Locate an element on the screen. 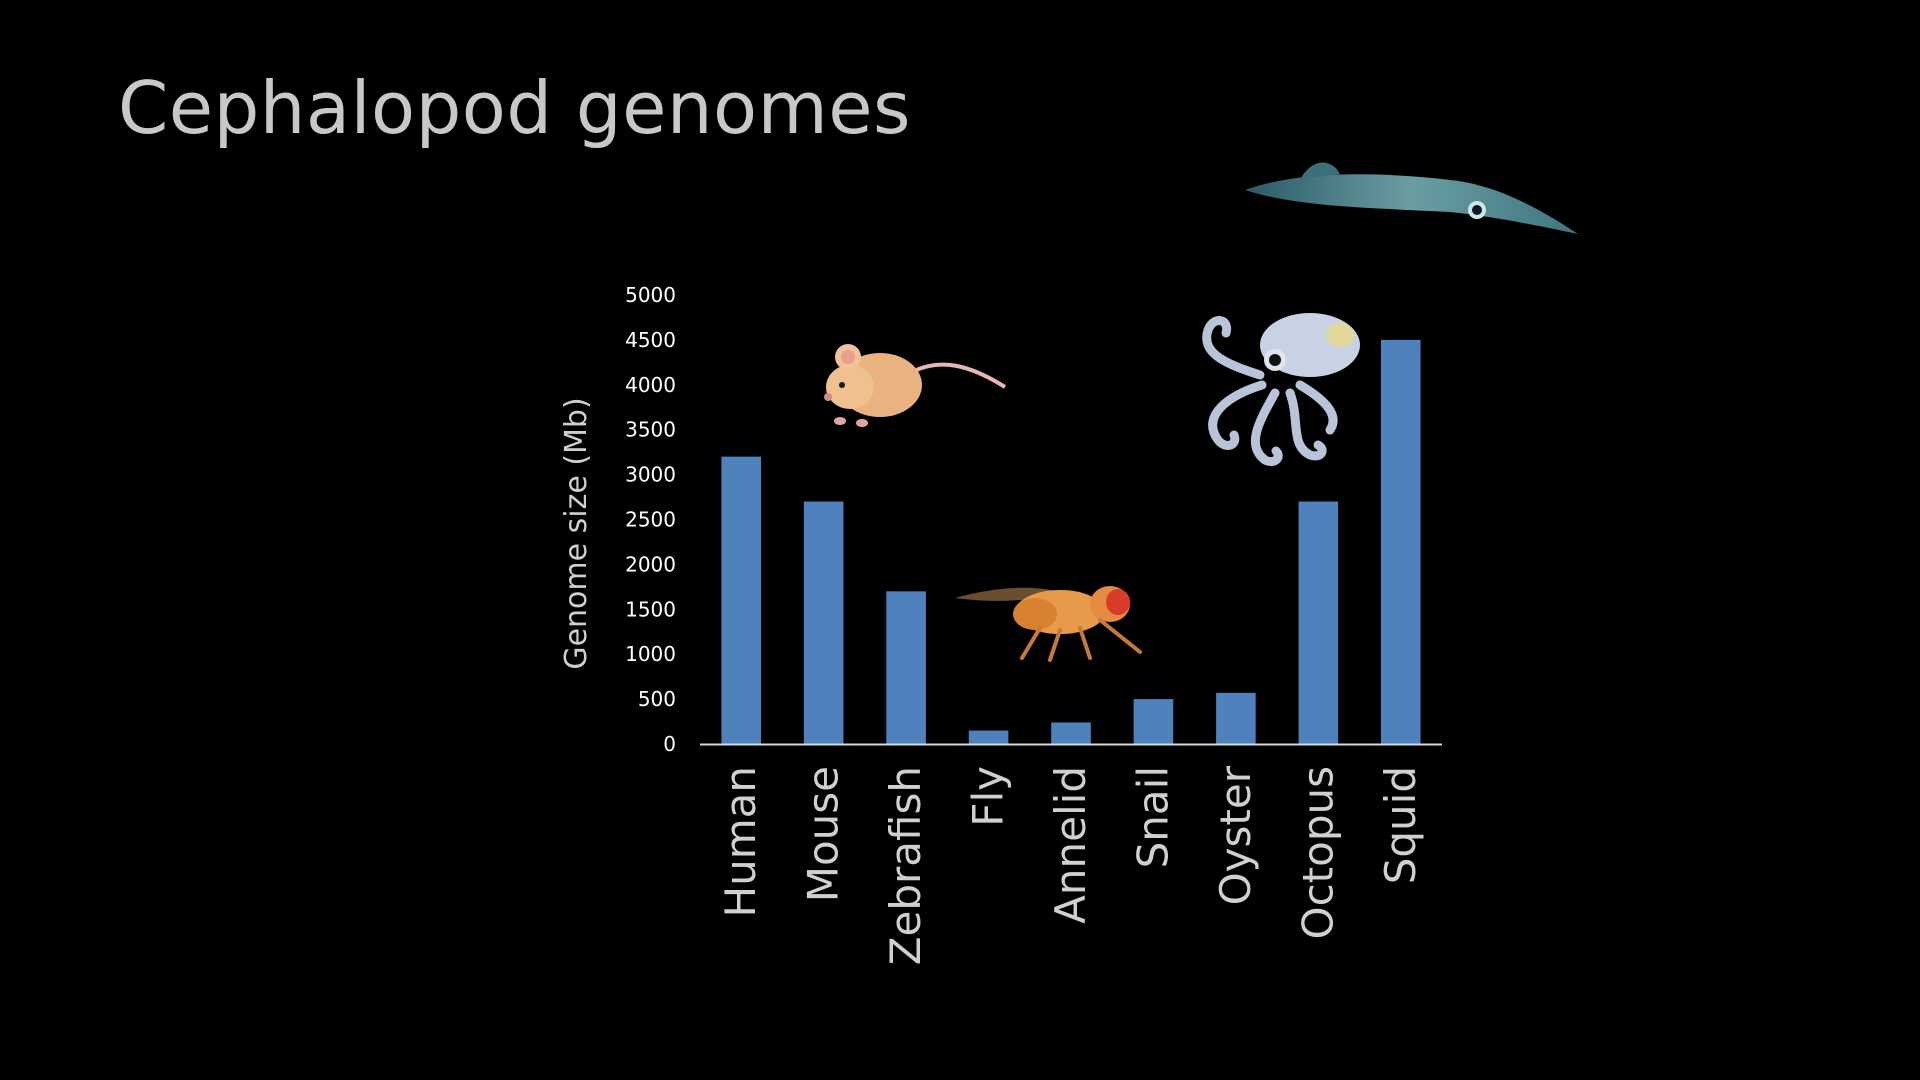  bar-squid is located at coordinates (1400, 541).